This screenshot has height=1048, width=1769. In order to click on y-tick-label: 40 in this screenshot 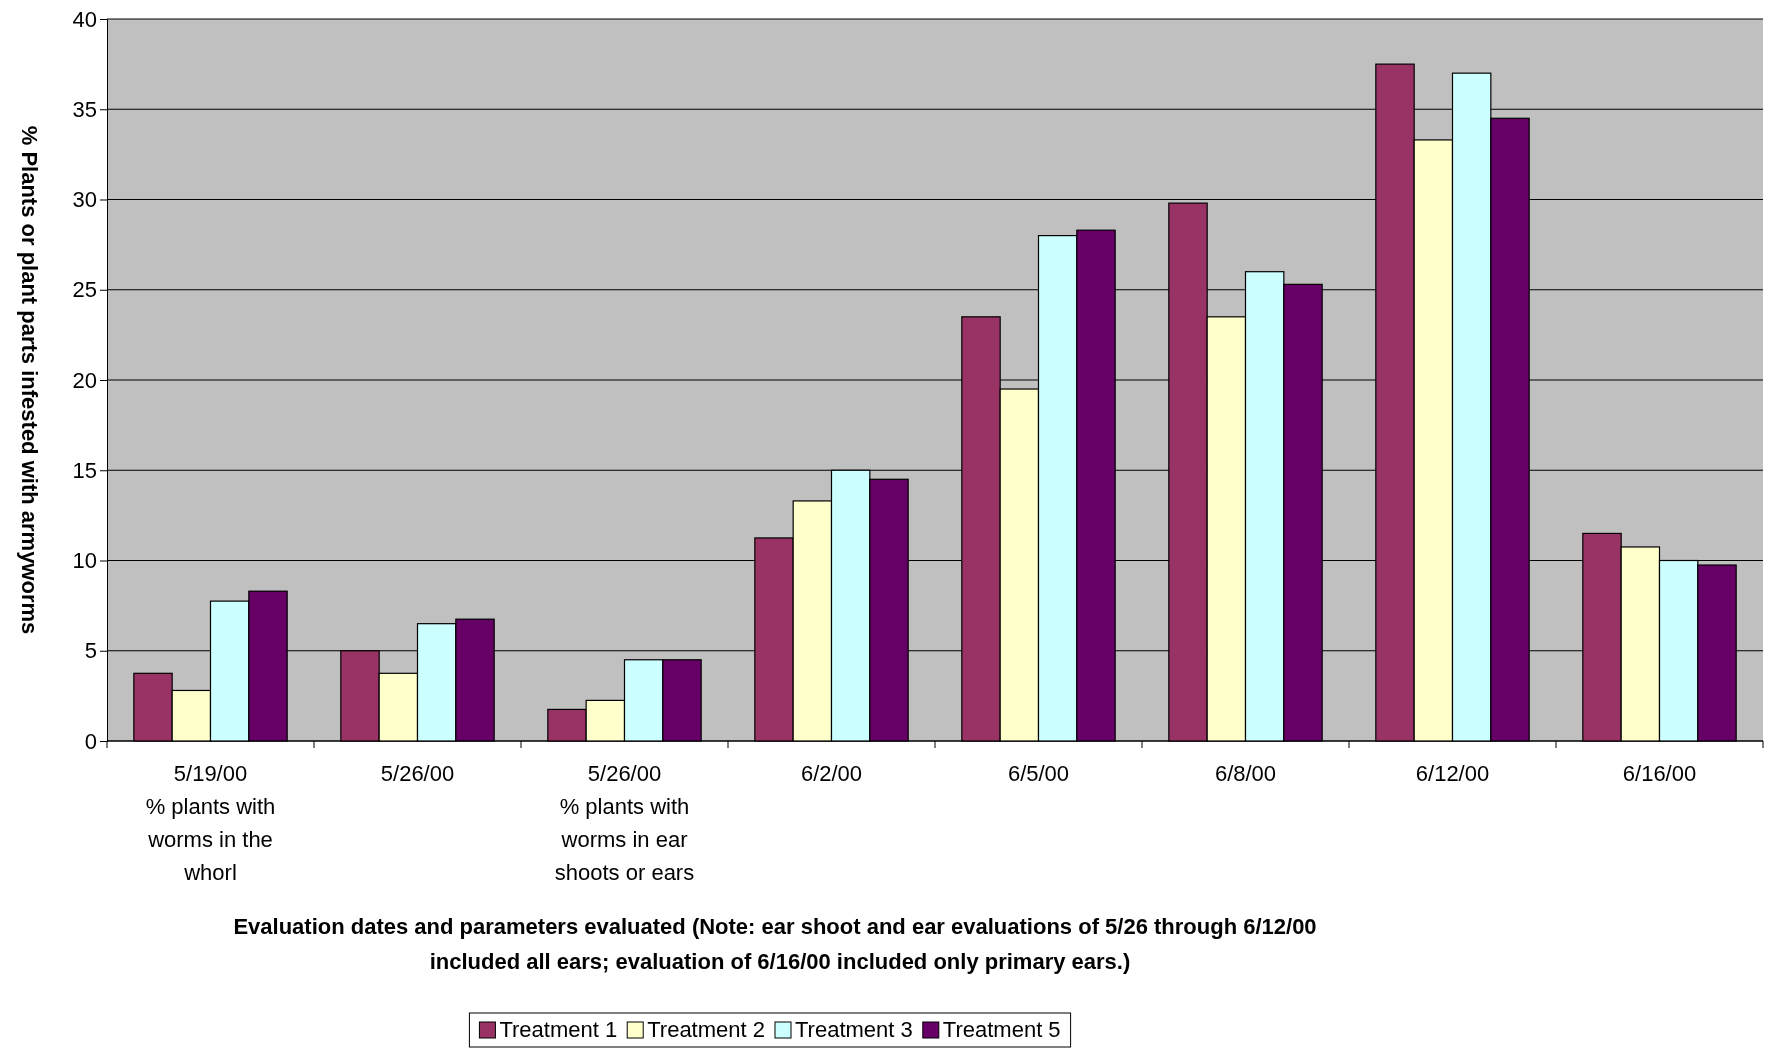, I will do `click(84, 19)`.